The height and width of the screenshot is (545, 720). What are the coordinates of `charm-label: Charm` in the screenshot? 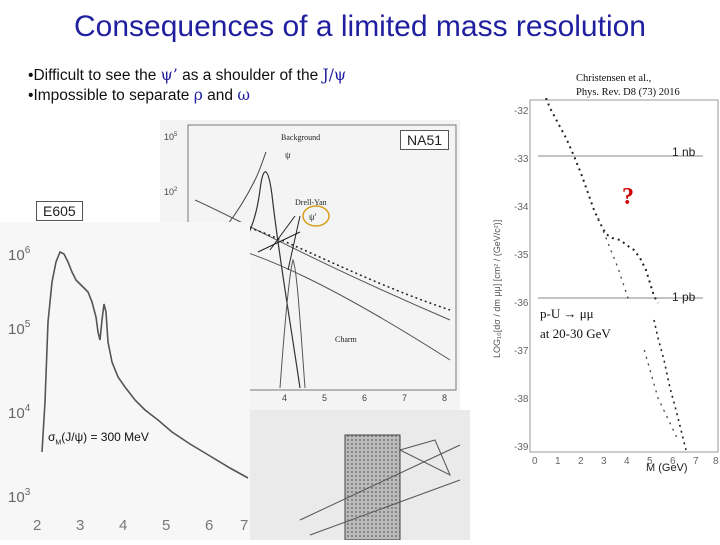 It's located at (346, 339).